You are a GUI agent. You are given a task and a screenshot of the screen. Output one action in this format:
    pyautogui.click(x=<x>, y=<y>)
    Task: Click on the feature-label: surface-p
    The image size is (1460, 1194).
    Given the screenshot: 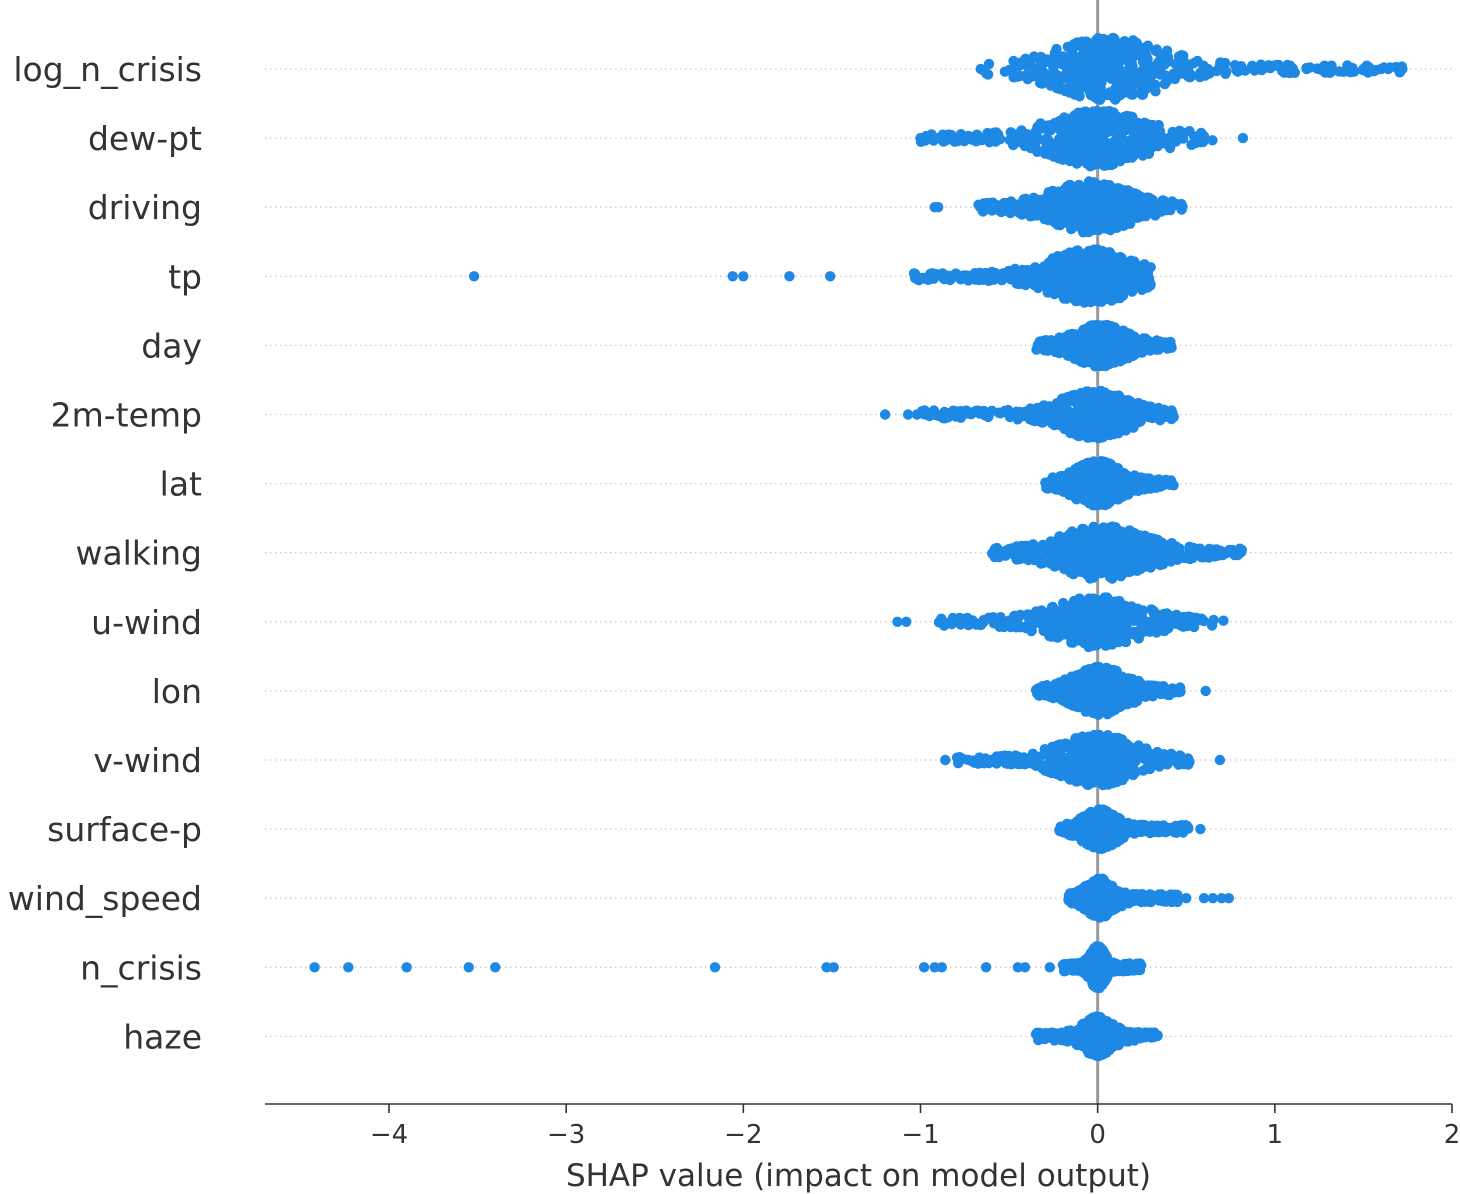 What is the action you would take?
    pyautogui.click(x=124, y=829)
    